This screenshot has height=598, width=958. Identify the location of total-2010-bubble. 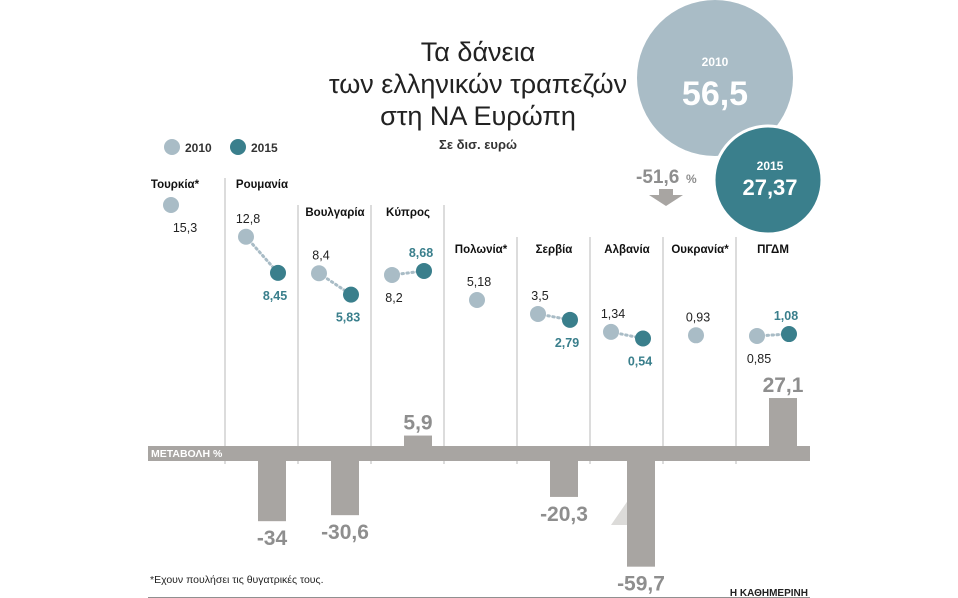
(715, 78).